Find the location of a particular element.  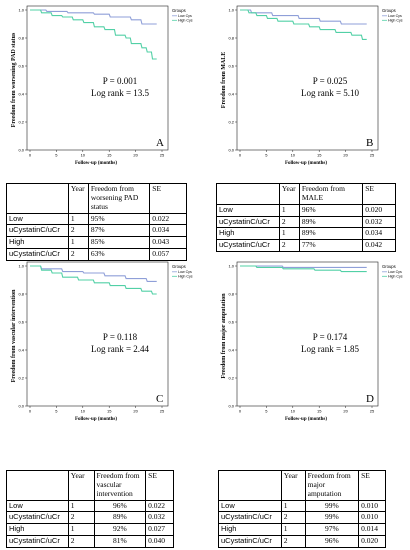

series-line-high-cys is located at coordinates (93, 280).